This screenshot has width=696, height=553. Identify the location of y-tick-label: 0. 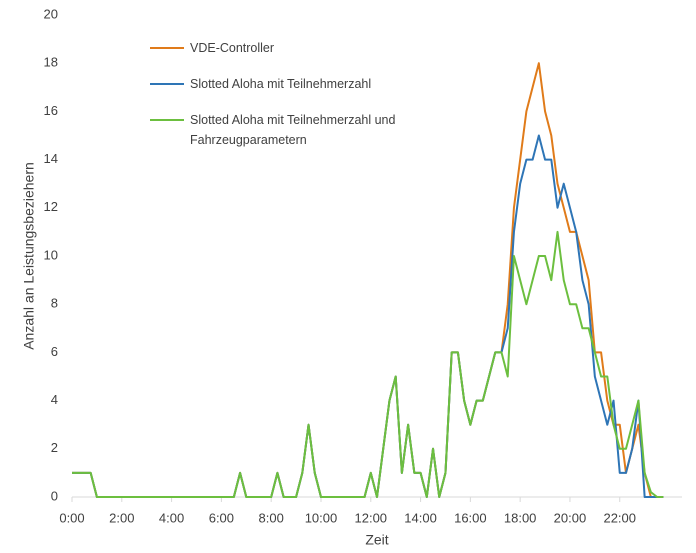
(54, 495).